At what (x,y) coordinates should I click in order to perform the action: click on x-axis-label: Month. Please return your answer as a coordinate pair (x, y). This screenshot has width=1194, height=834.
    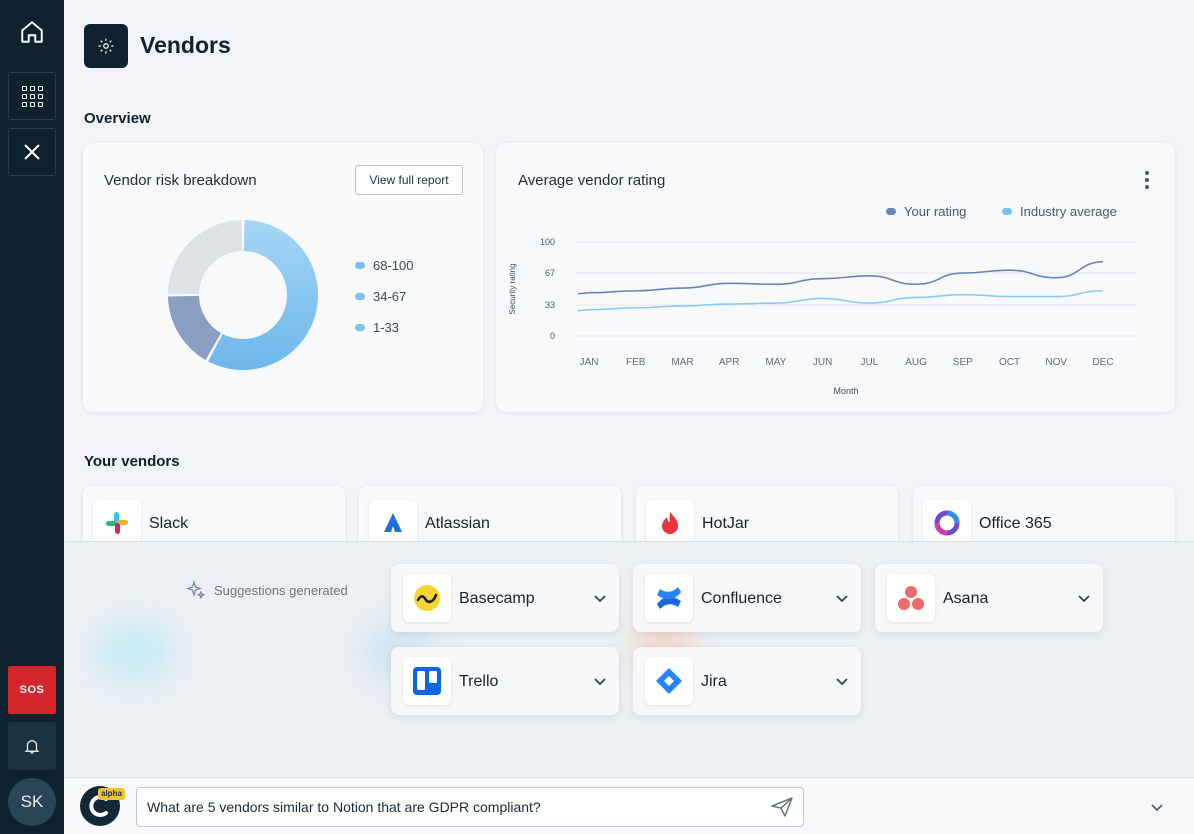
    Looking at the image, I should click on (845, 391).